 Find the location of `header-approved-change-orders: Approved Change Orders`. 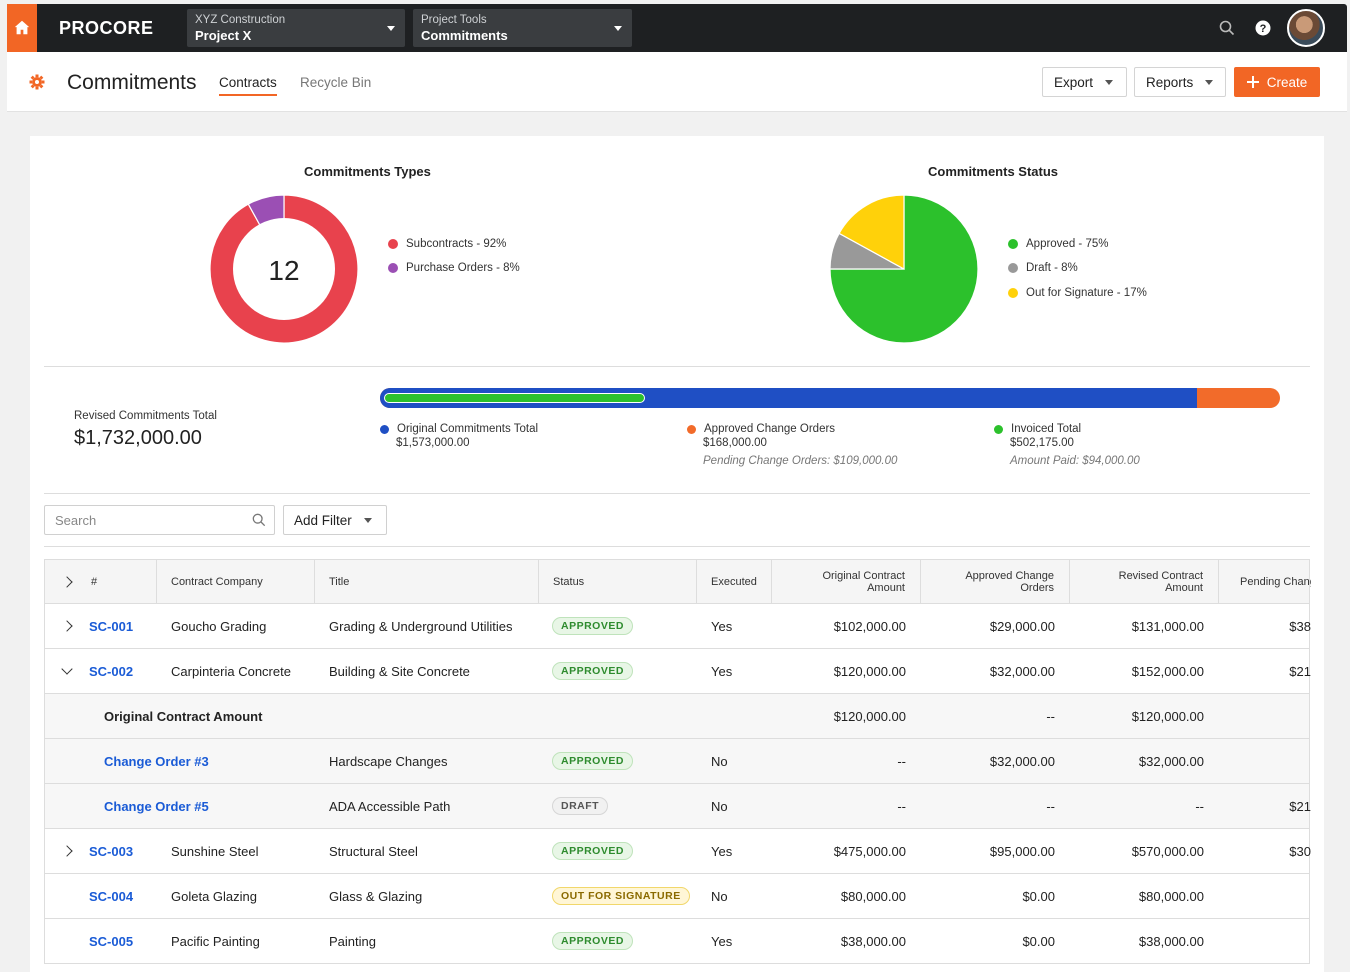

header-approved-change-orders: Approved Change Orders is located at coordinates (995, 581).